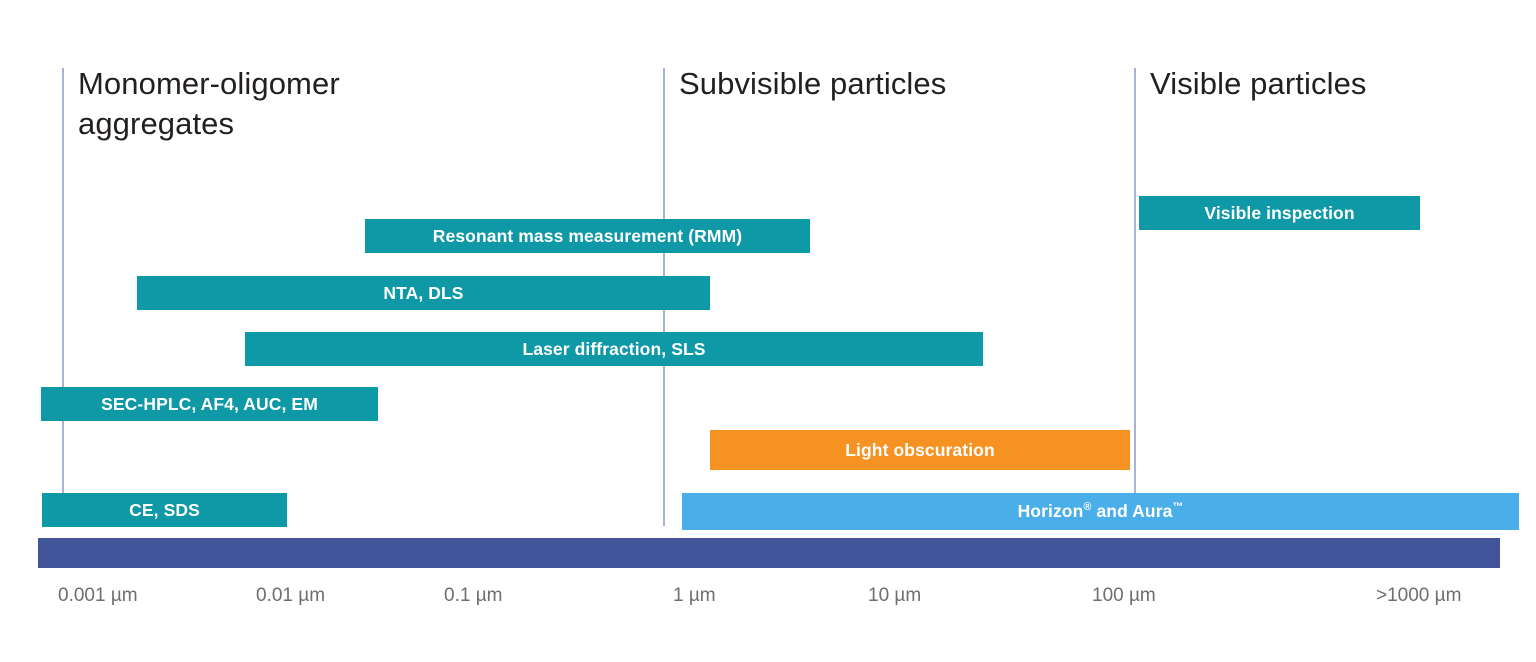 The image size is (1536, 662). Describe the element at coordinates (98, 595) in the screenshot. I see `axis-tick-label: 0.001 µm` at that location.